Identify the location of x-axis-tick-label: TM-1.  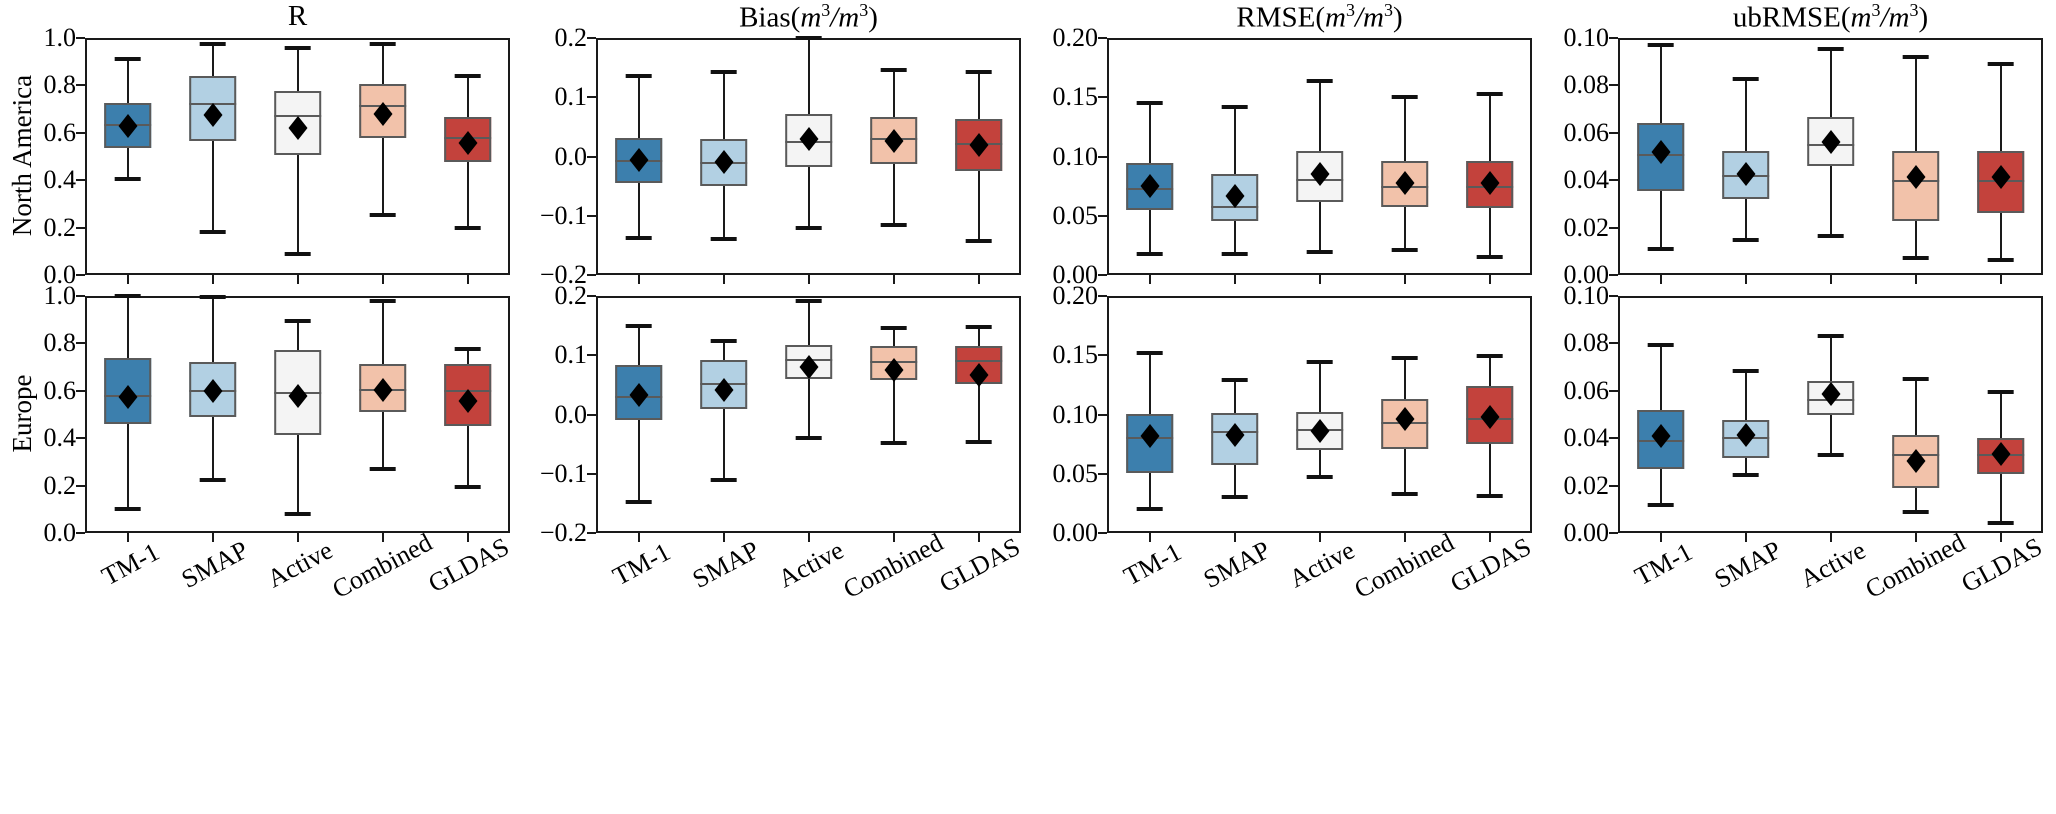
(641, 564).